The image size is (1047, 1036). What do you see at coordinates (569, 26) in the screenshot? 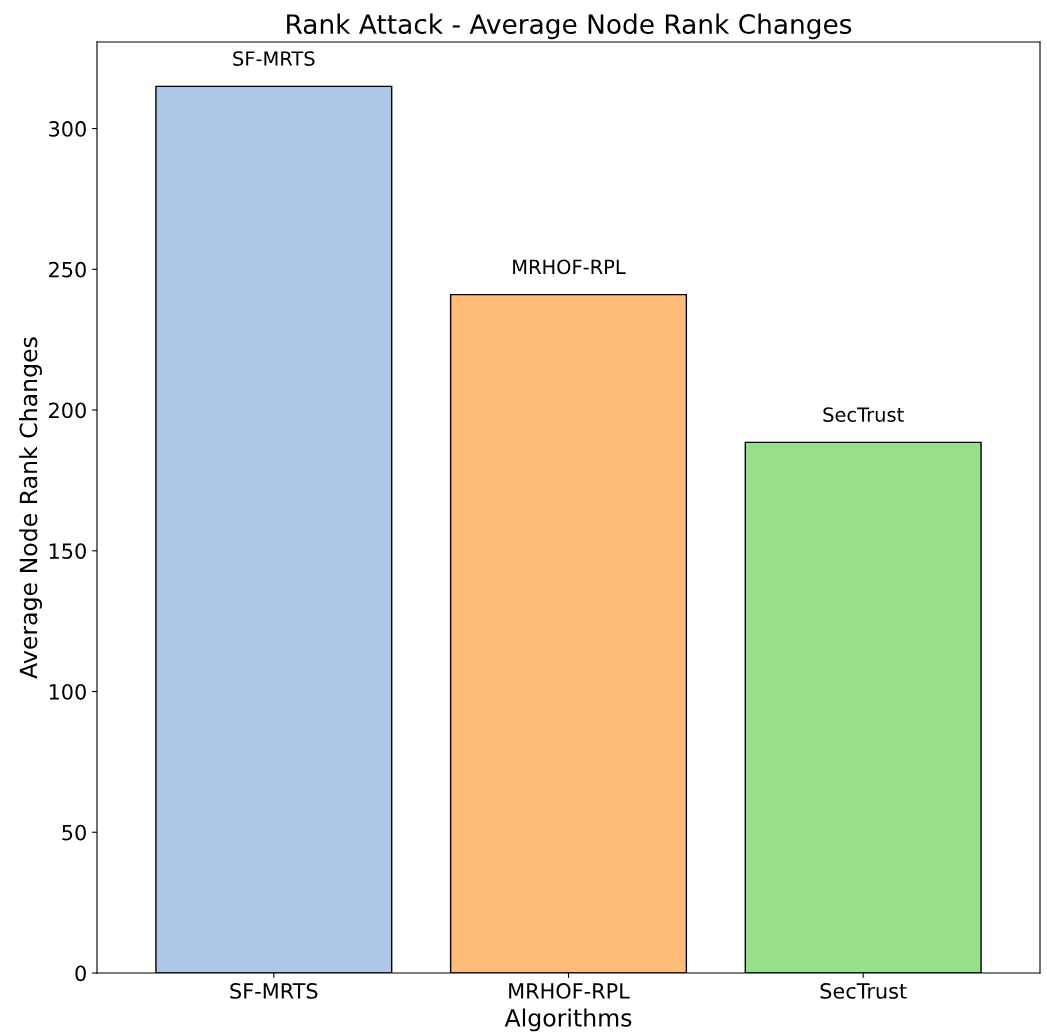
I see `chart-title: Rank Attack - Average Node Rank Changes` at bounding box center [569, 26].